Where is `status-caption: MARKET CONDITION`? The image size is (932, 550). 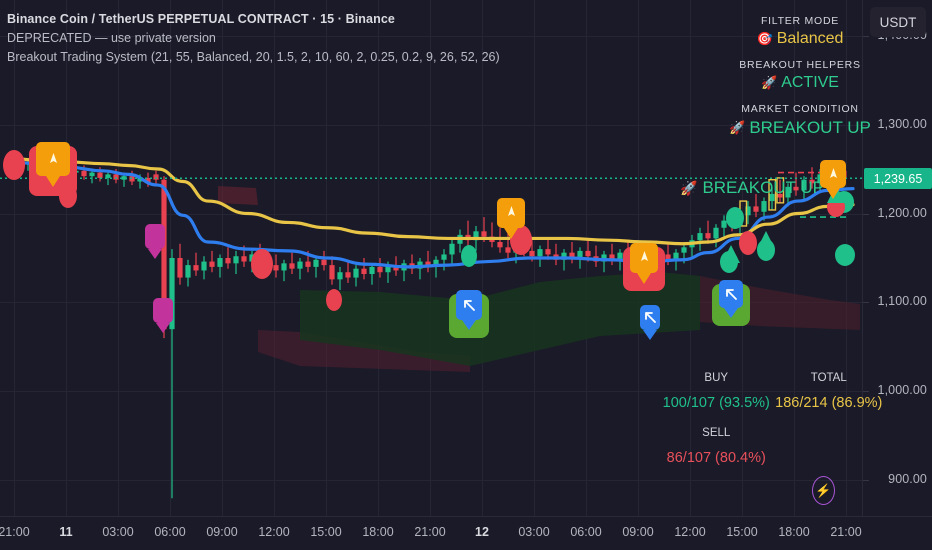 status-caption: MARKET CONDITION is located at coordinates (800, 109).